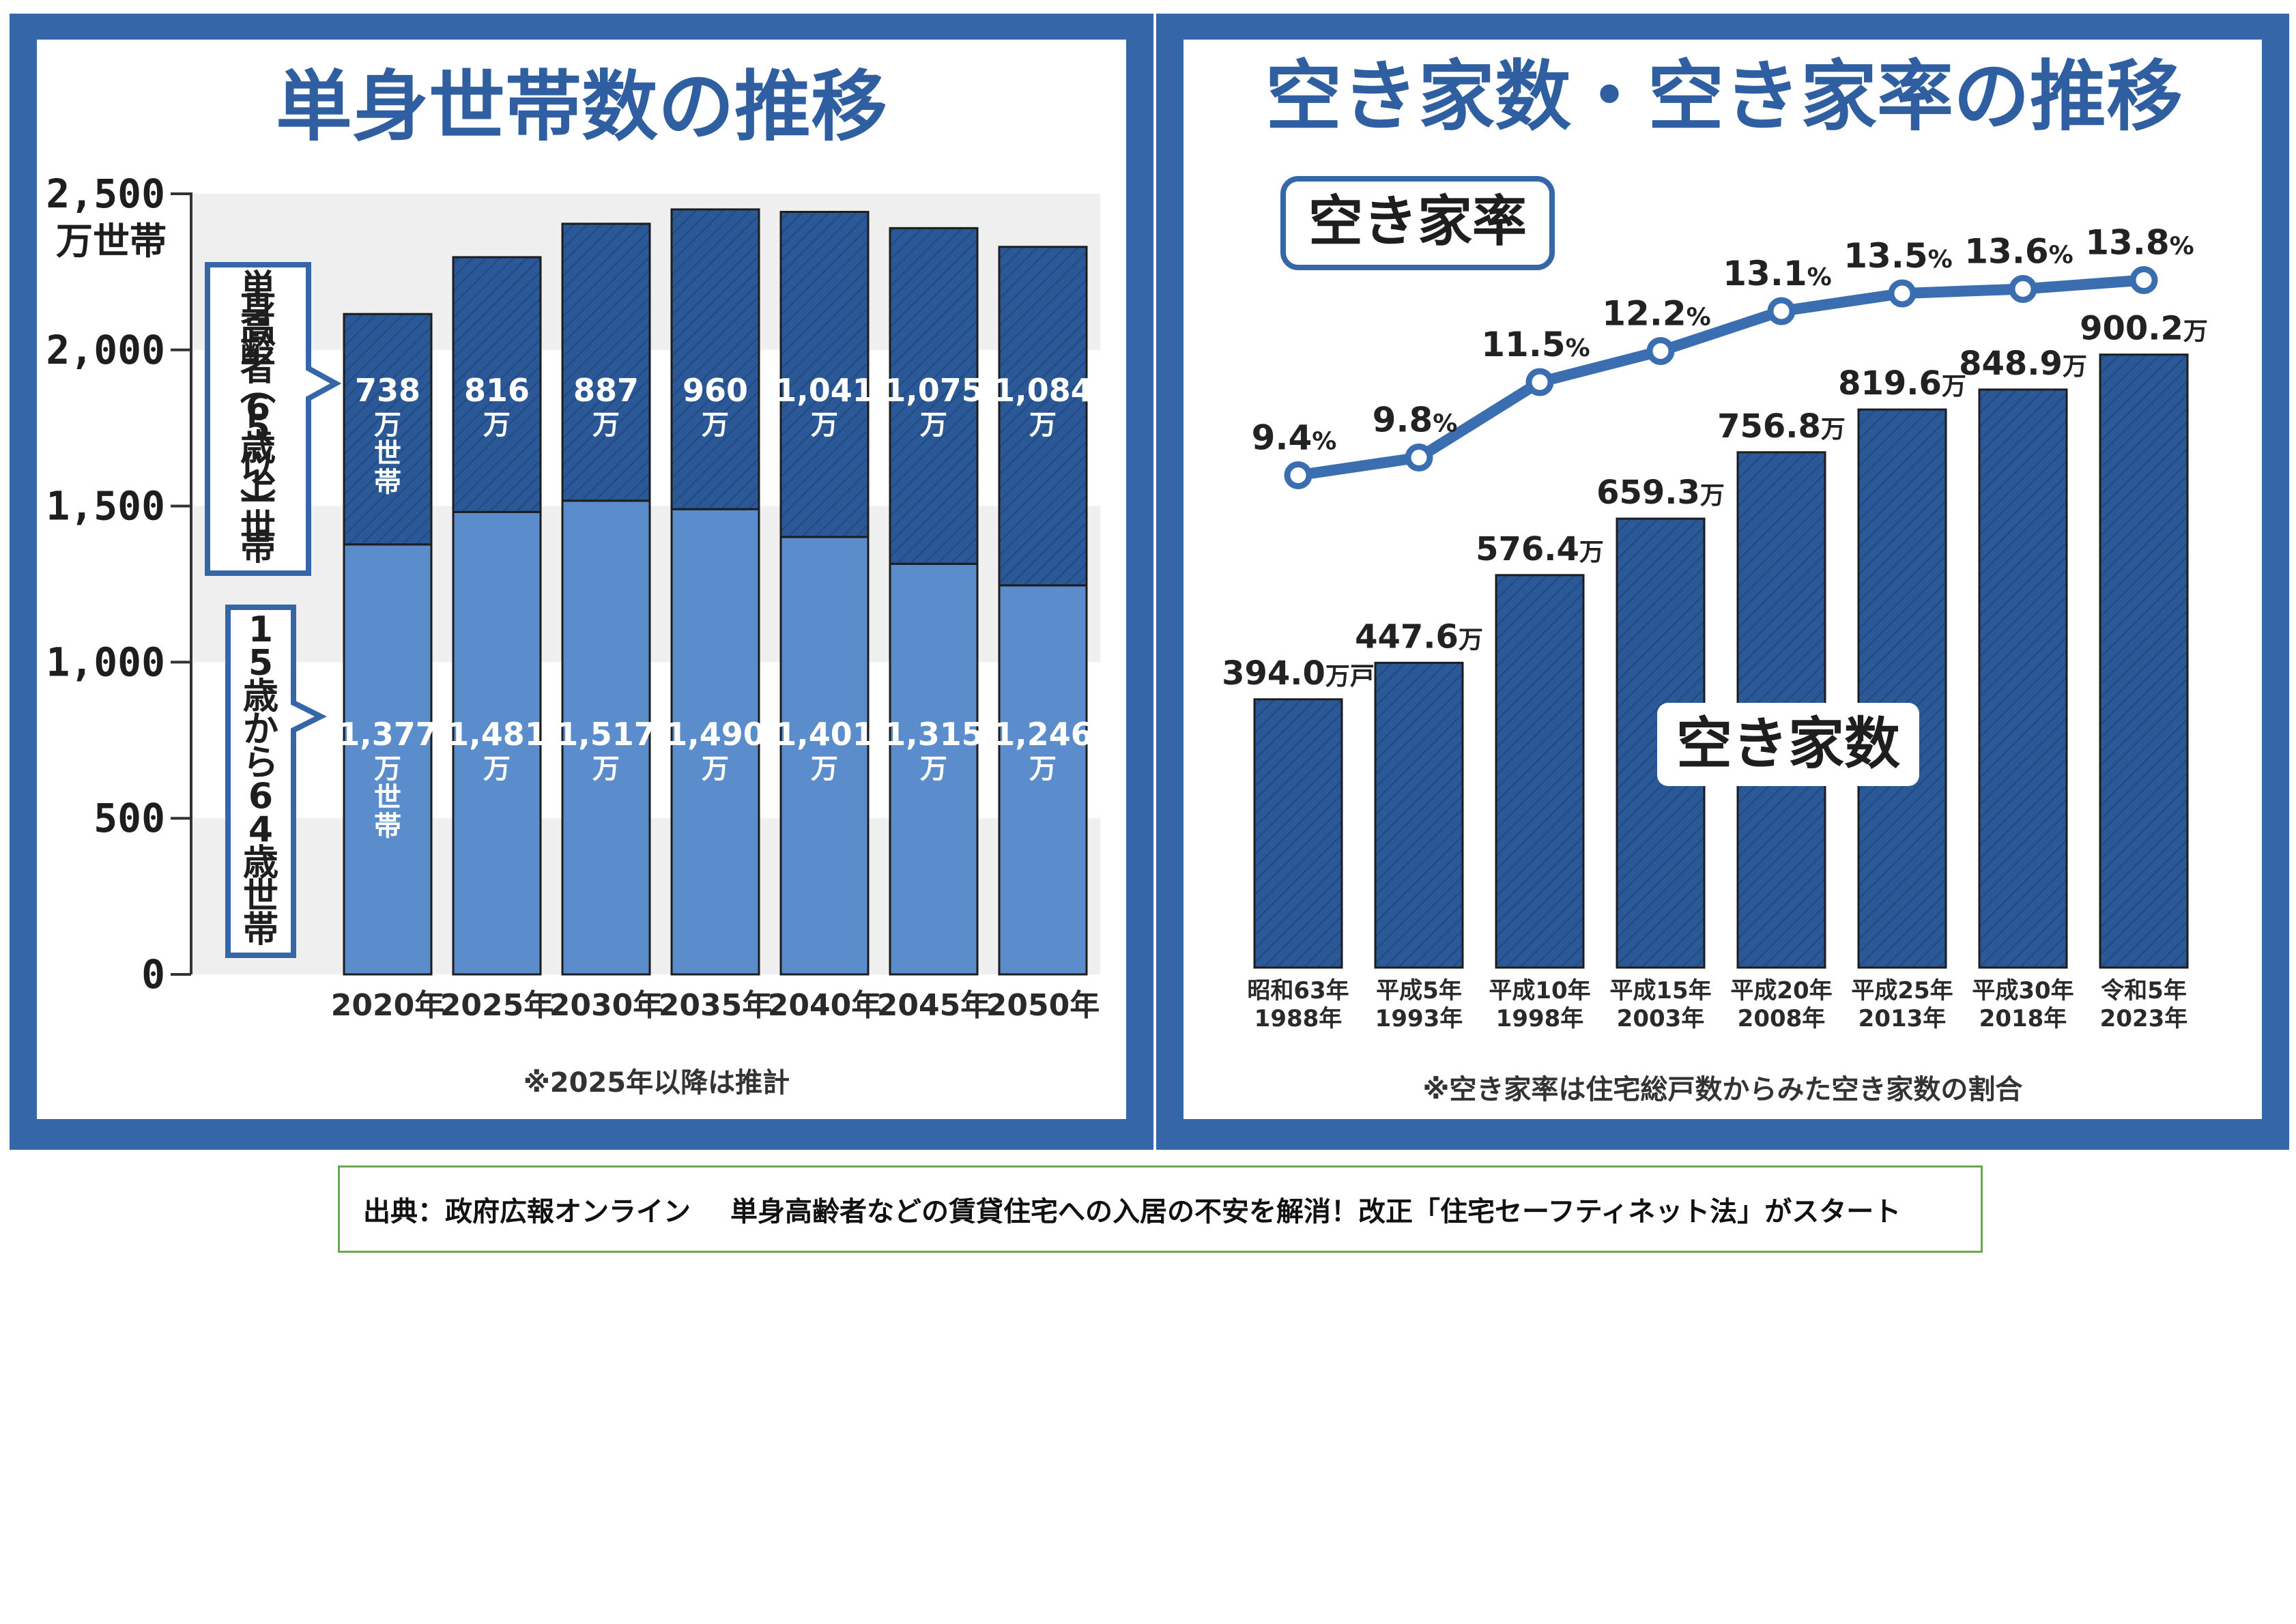 The height and width of the screenshot is (1624, 2296). What do you see at coordinates (1540, 1018) in the screenshot?
I see `right-category-sublabel: 1998年` at bounding box center [1540, 1018].